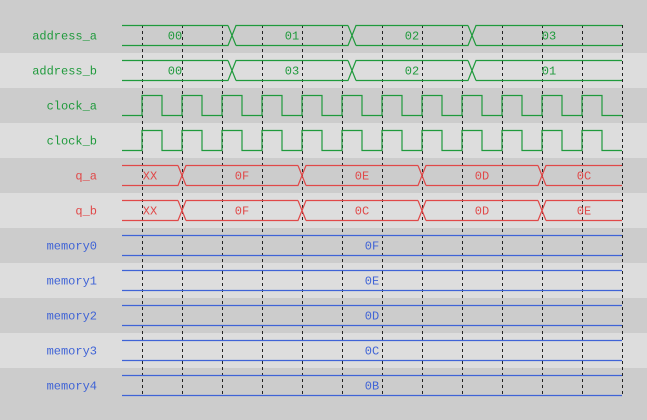  I want to click on signal-name: address_b, so click(64, 72).